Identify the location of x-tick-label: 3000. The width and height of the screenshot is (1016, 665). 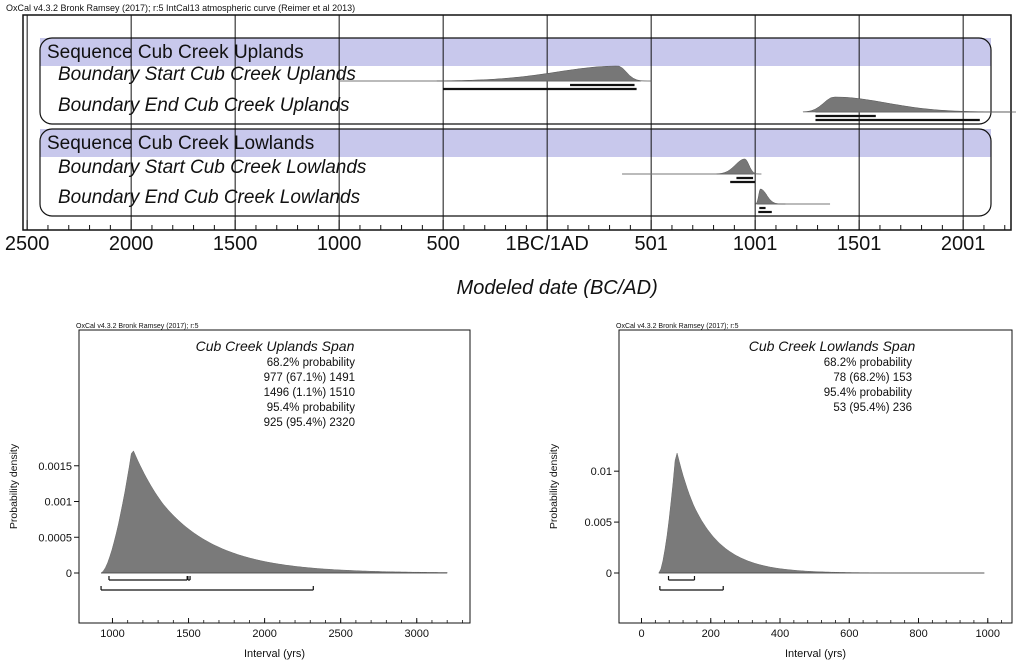
(417, 634).